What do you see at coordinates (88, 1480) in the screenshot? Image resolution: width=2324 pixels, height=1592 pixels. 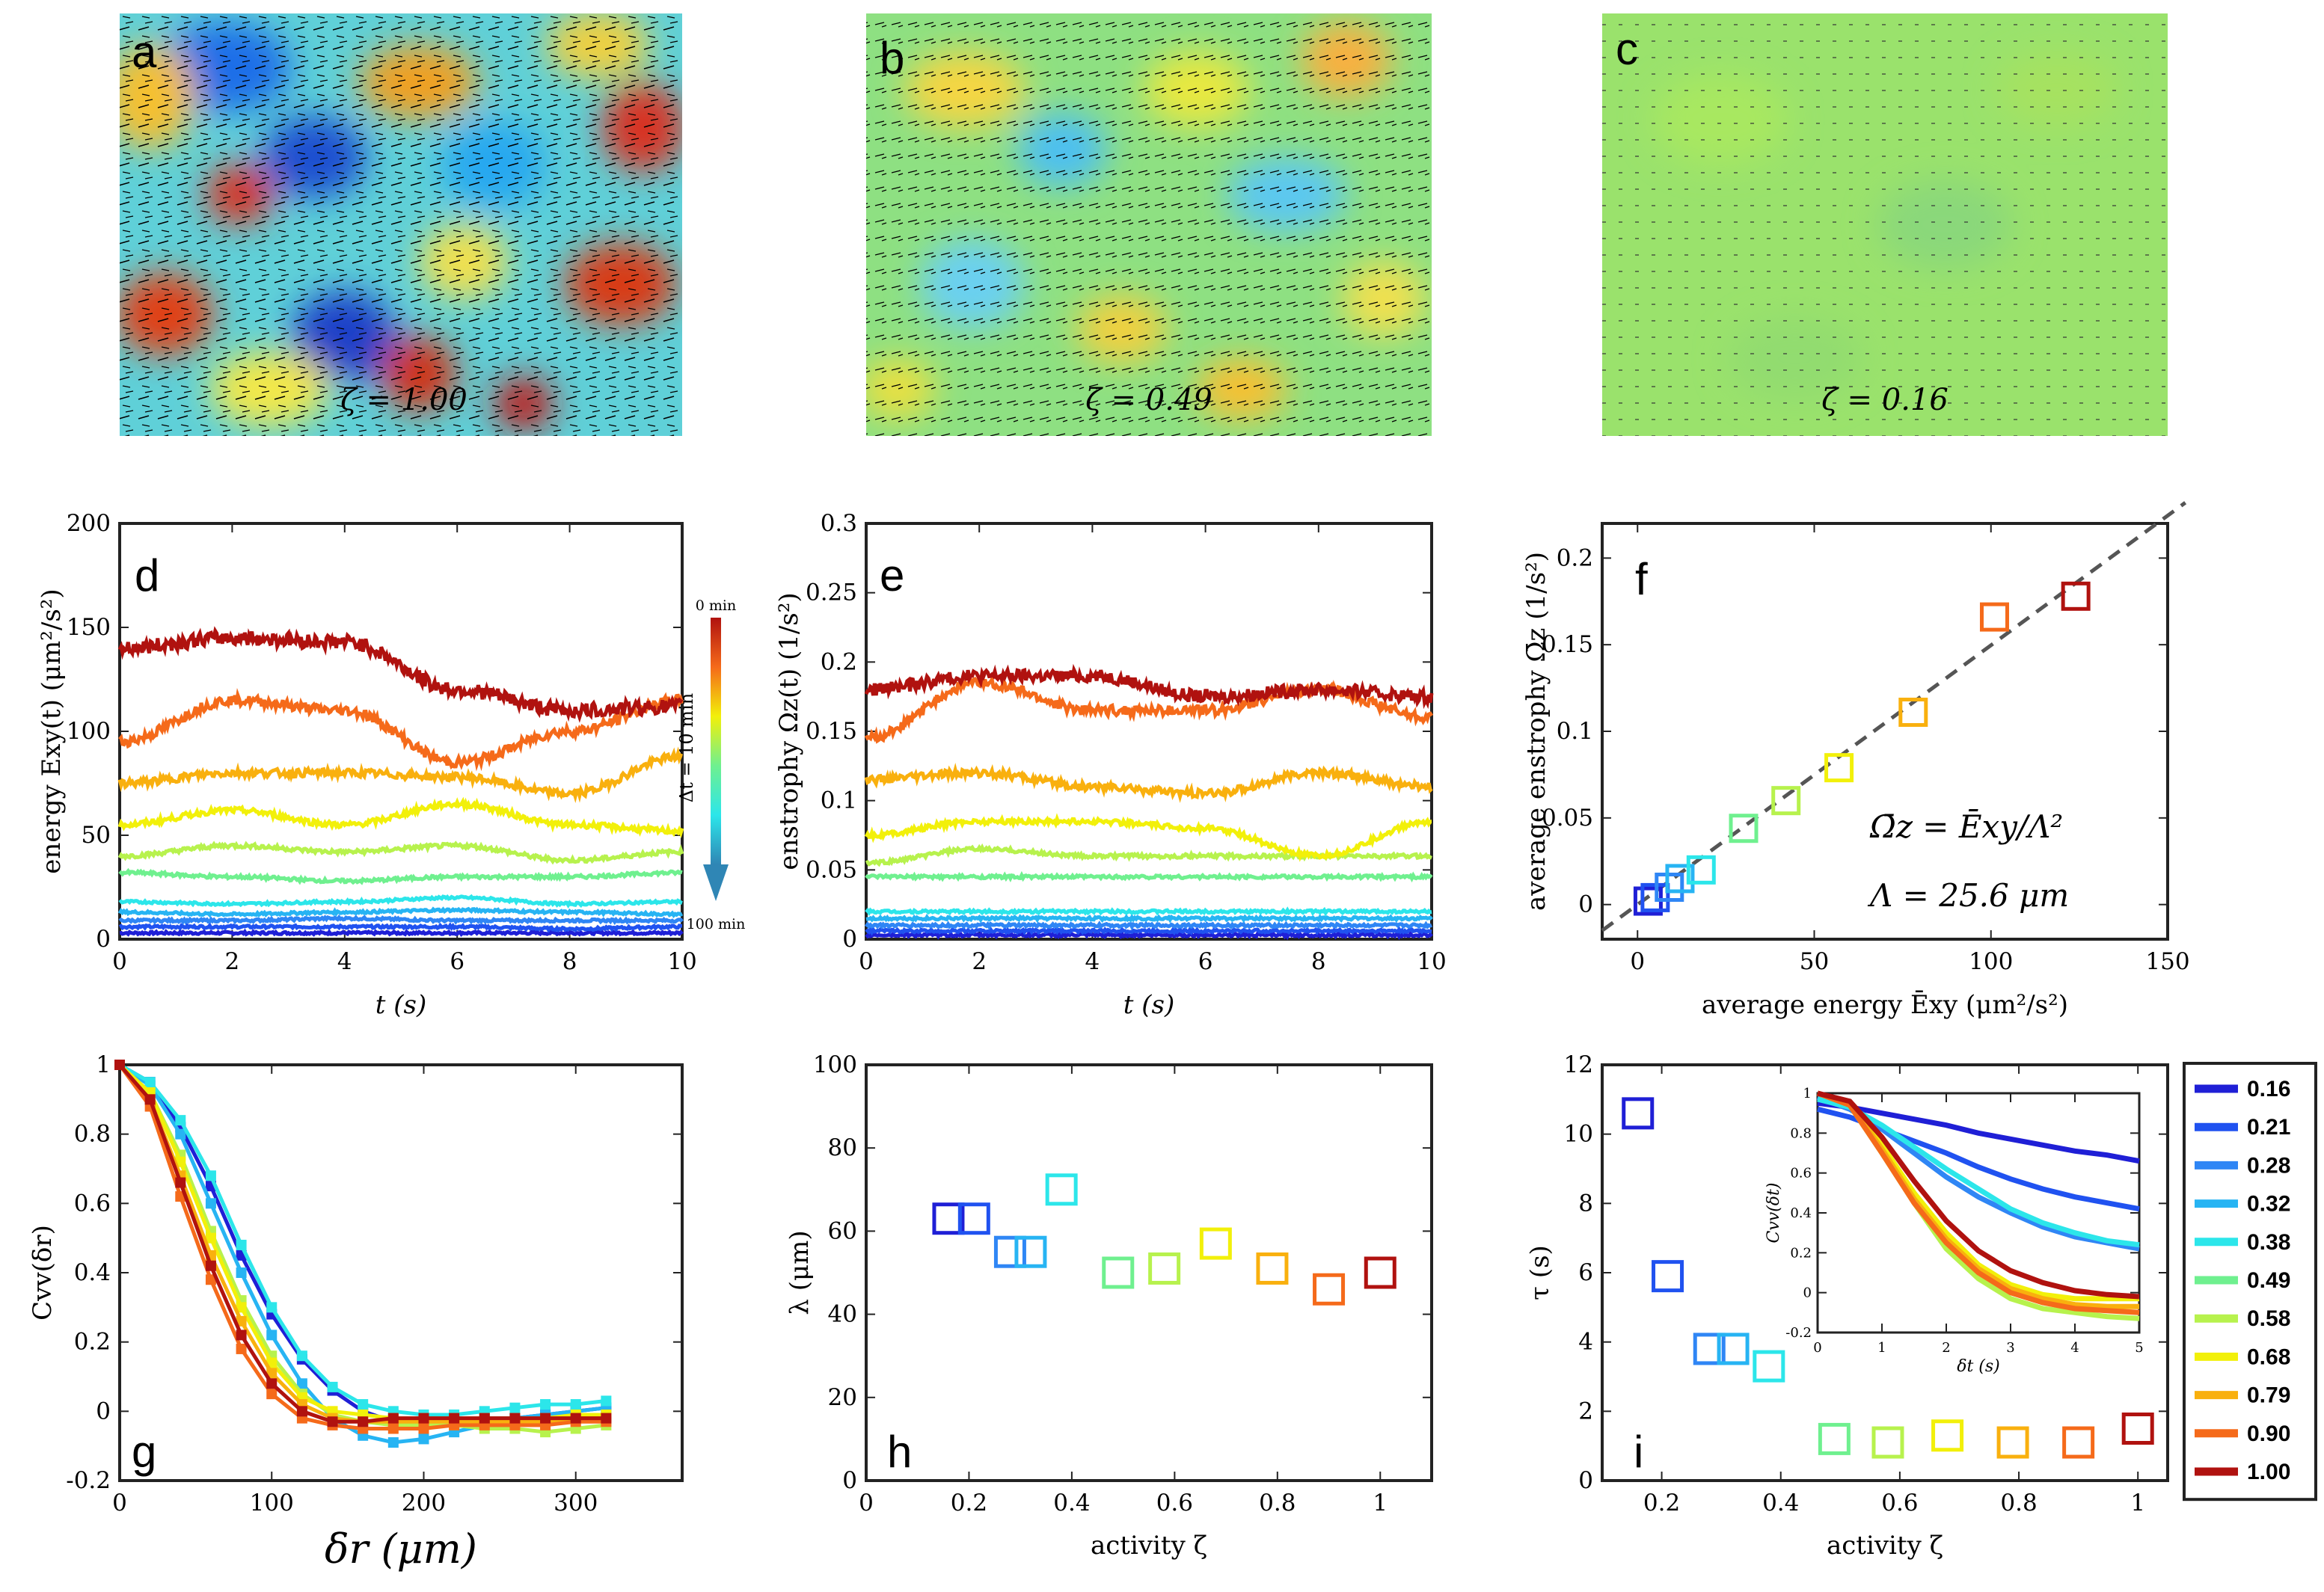 I see `y-tick-label: -0.2` at bounding box center [88, 1480].